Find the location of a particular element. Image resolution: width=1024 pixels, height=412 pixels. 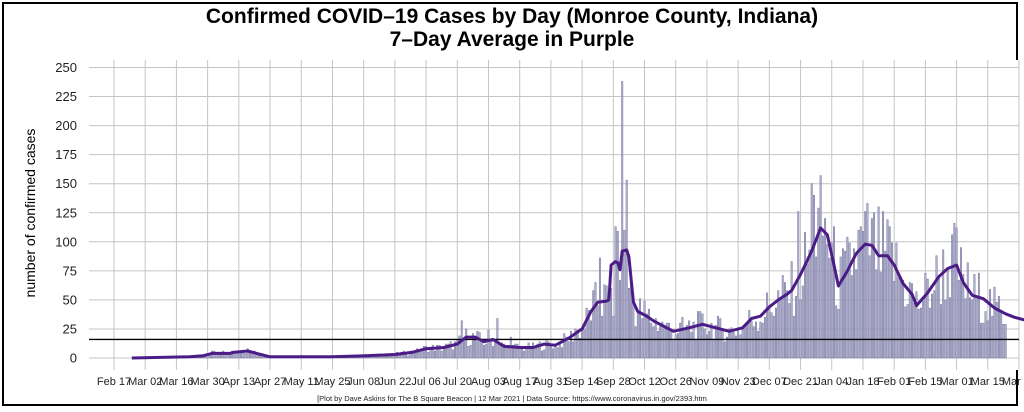

x-tick-label: Aug 31 is located at coordinates (550, 382).